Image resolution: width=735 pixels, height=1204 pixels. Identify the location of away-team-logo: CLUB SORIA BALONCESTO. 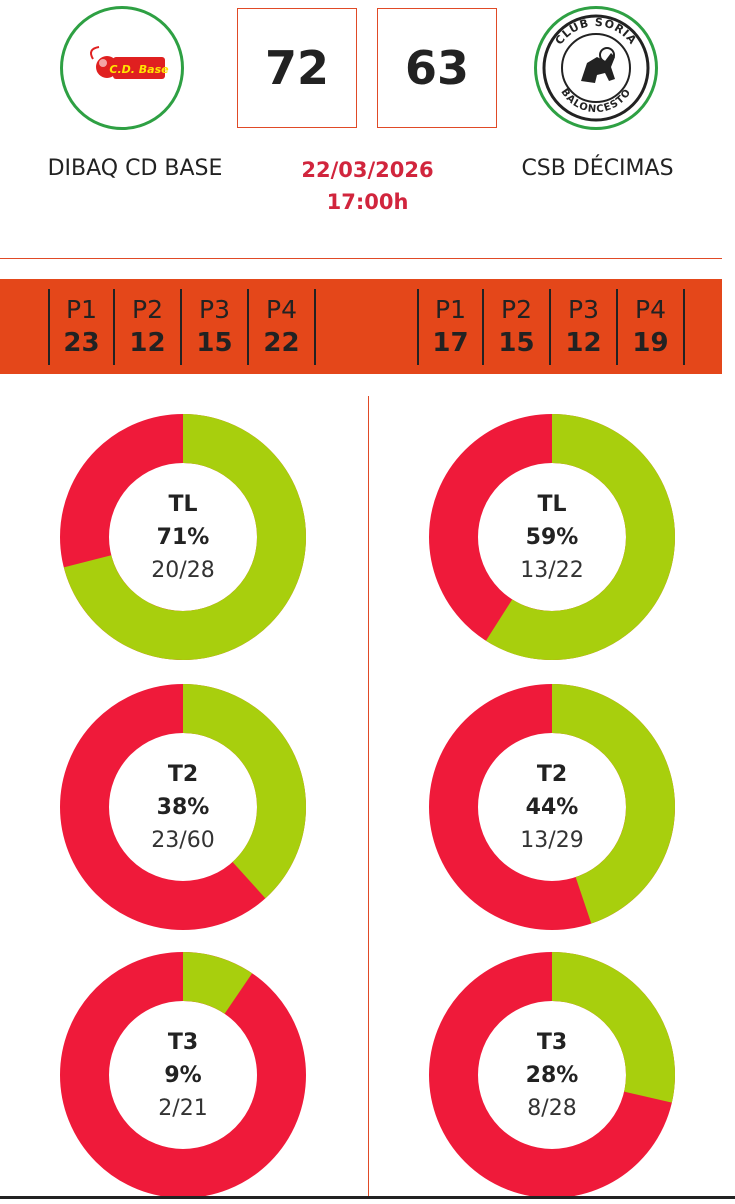
(596, 68).